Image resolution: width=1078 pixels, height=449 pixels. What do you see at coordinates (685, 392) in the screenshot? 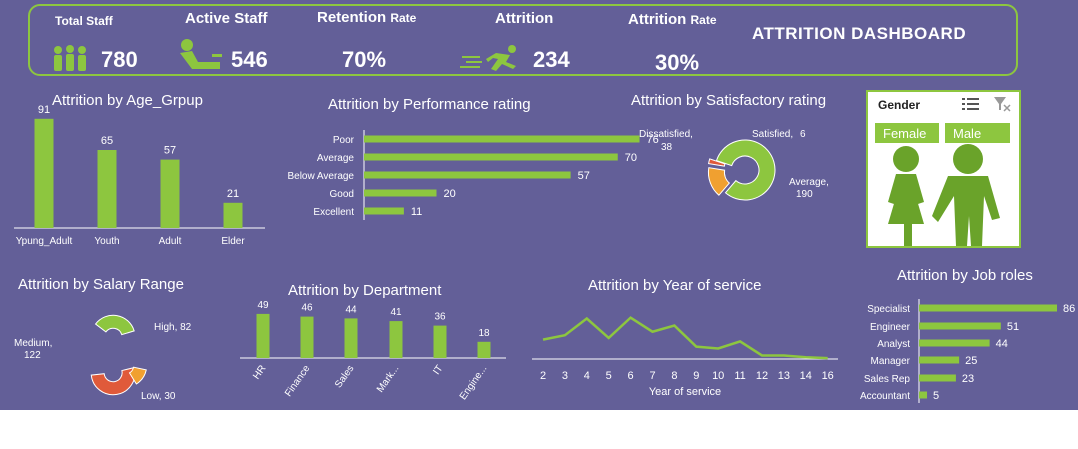
I see `x-axis-label: Year of service` at bounding box center [685, 392].